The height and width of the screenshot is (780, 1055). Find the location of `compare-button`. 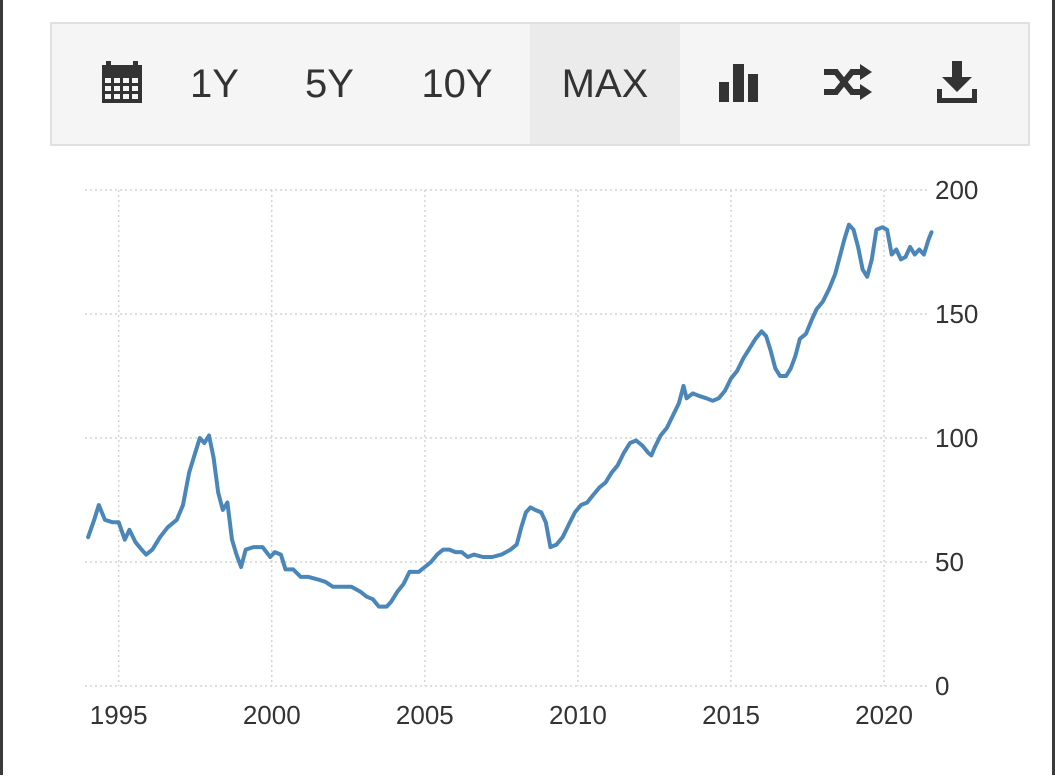

compare-button is located at coordinates (847, 84).